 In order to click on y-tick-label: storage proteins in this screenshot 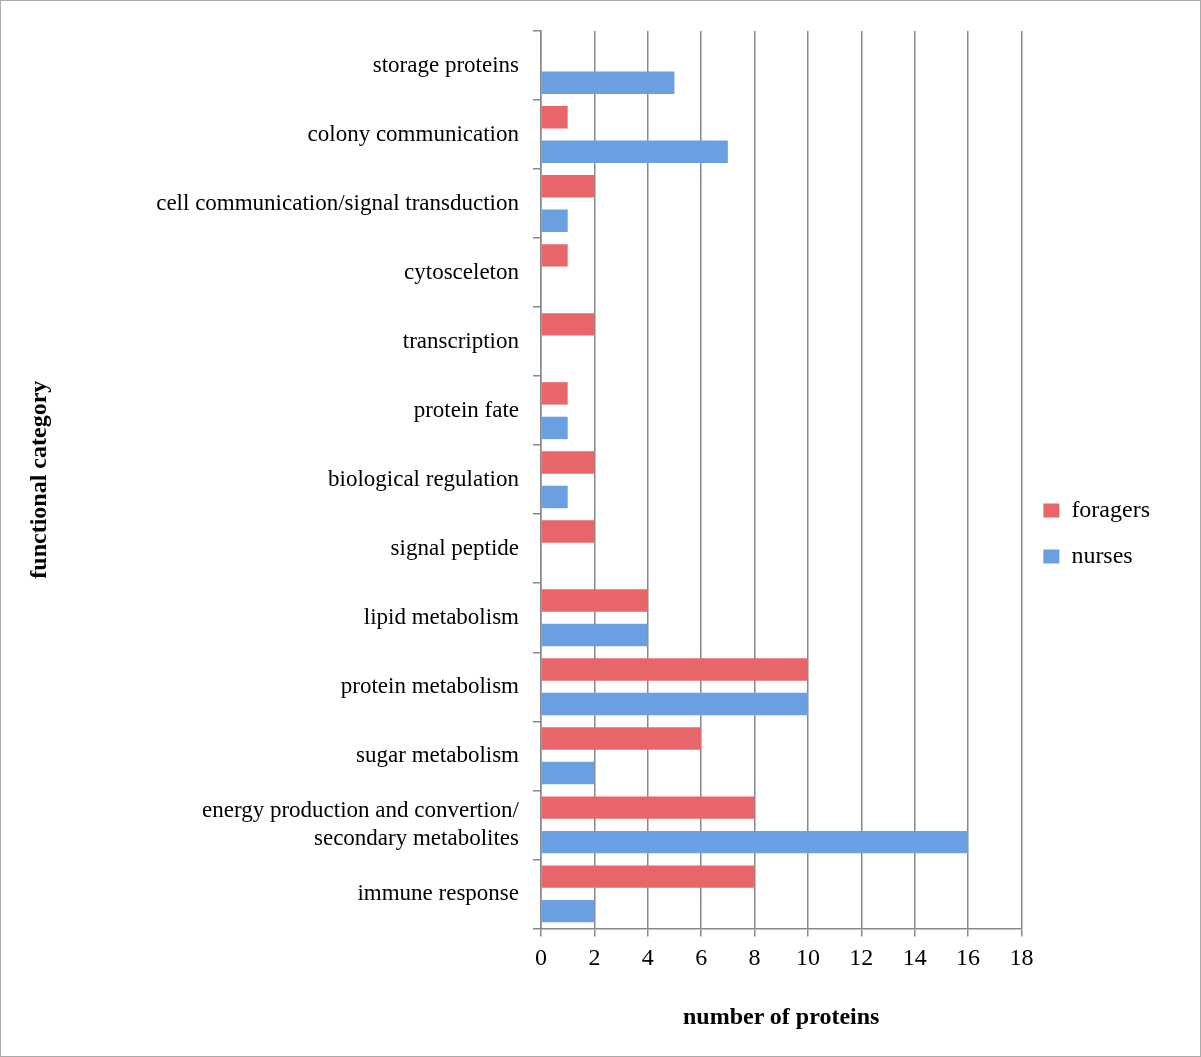, I will do `click(446, 64)`.